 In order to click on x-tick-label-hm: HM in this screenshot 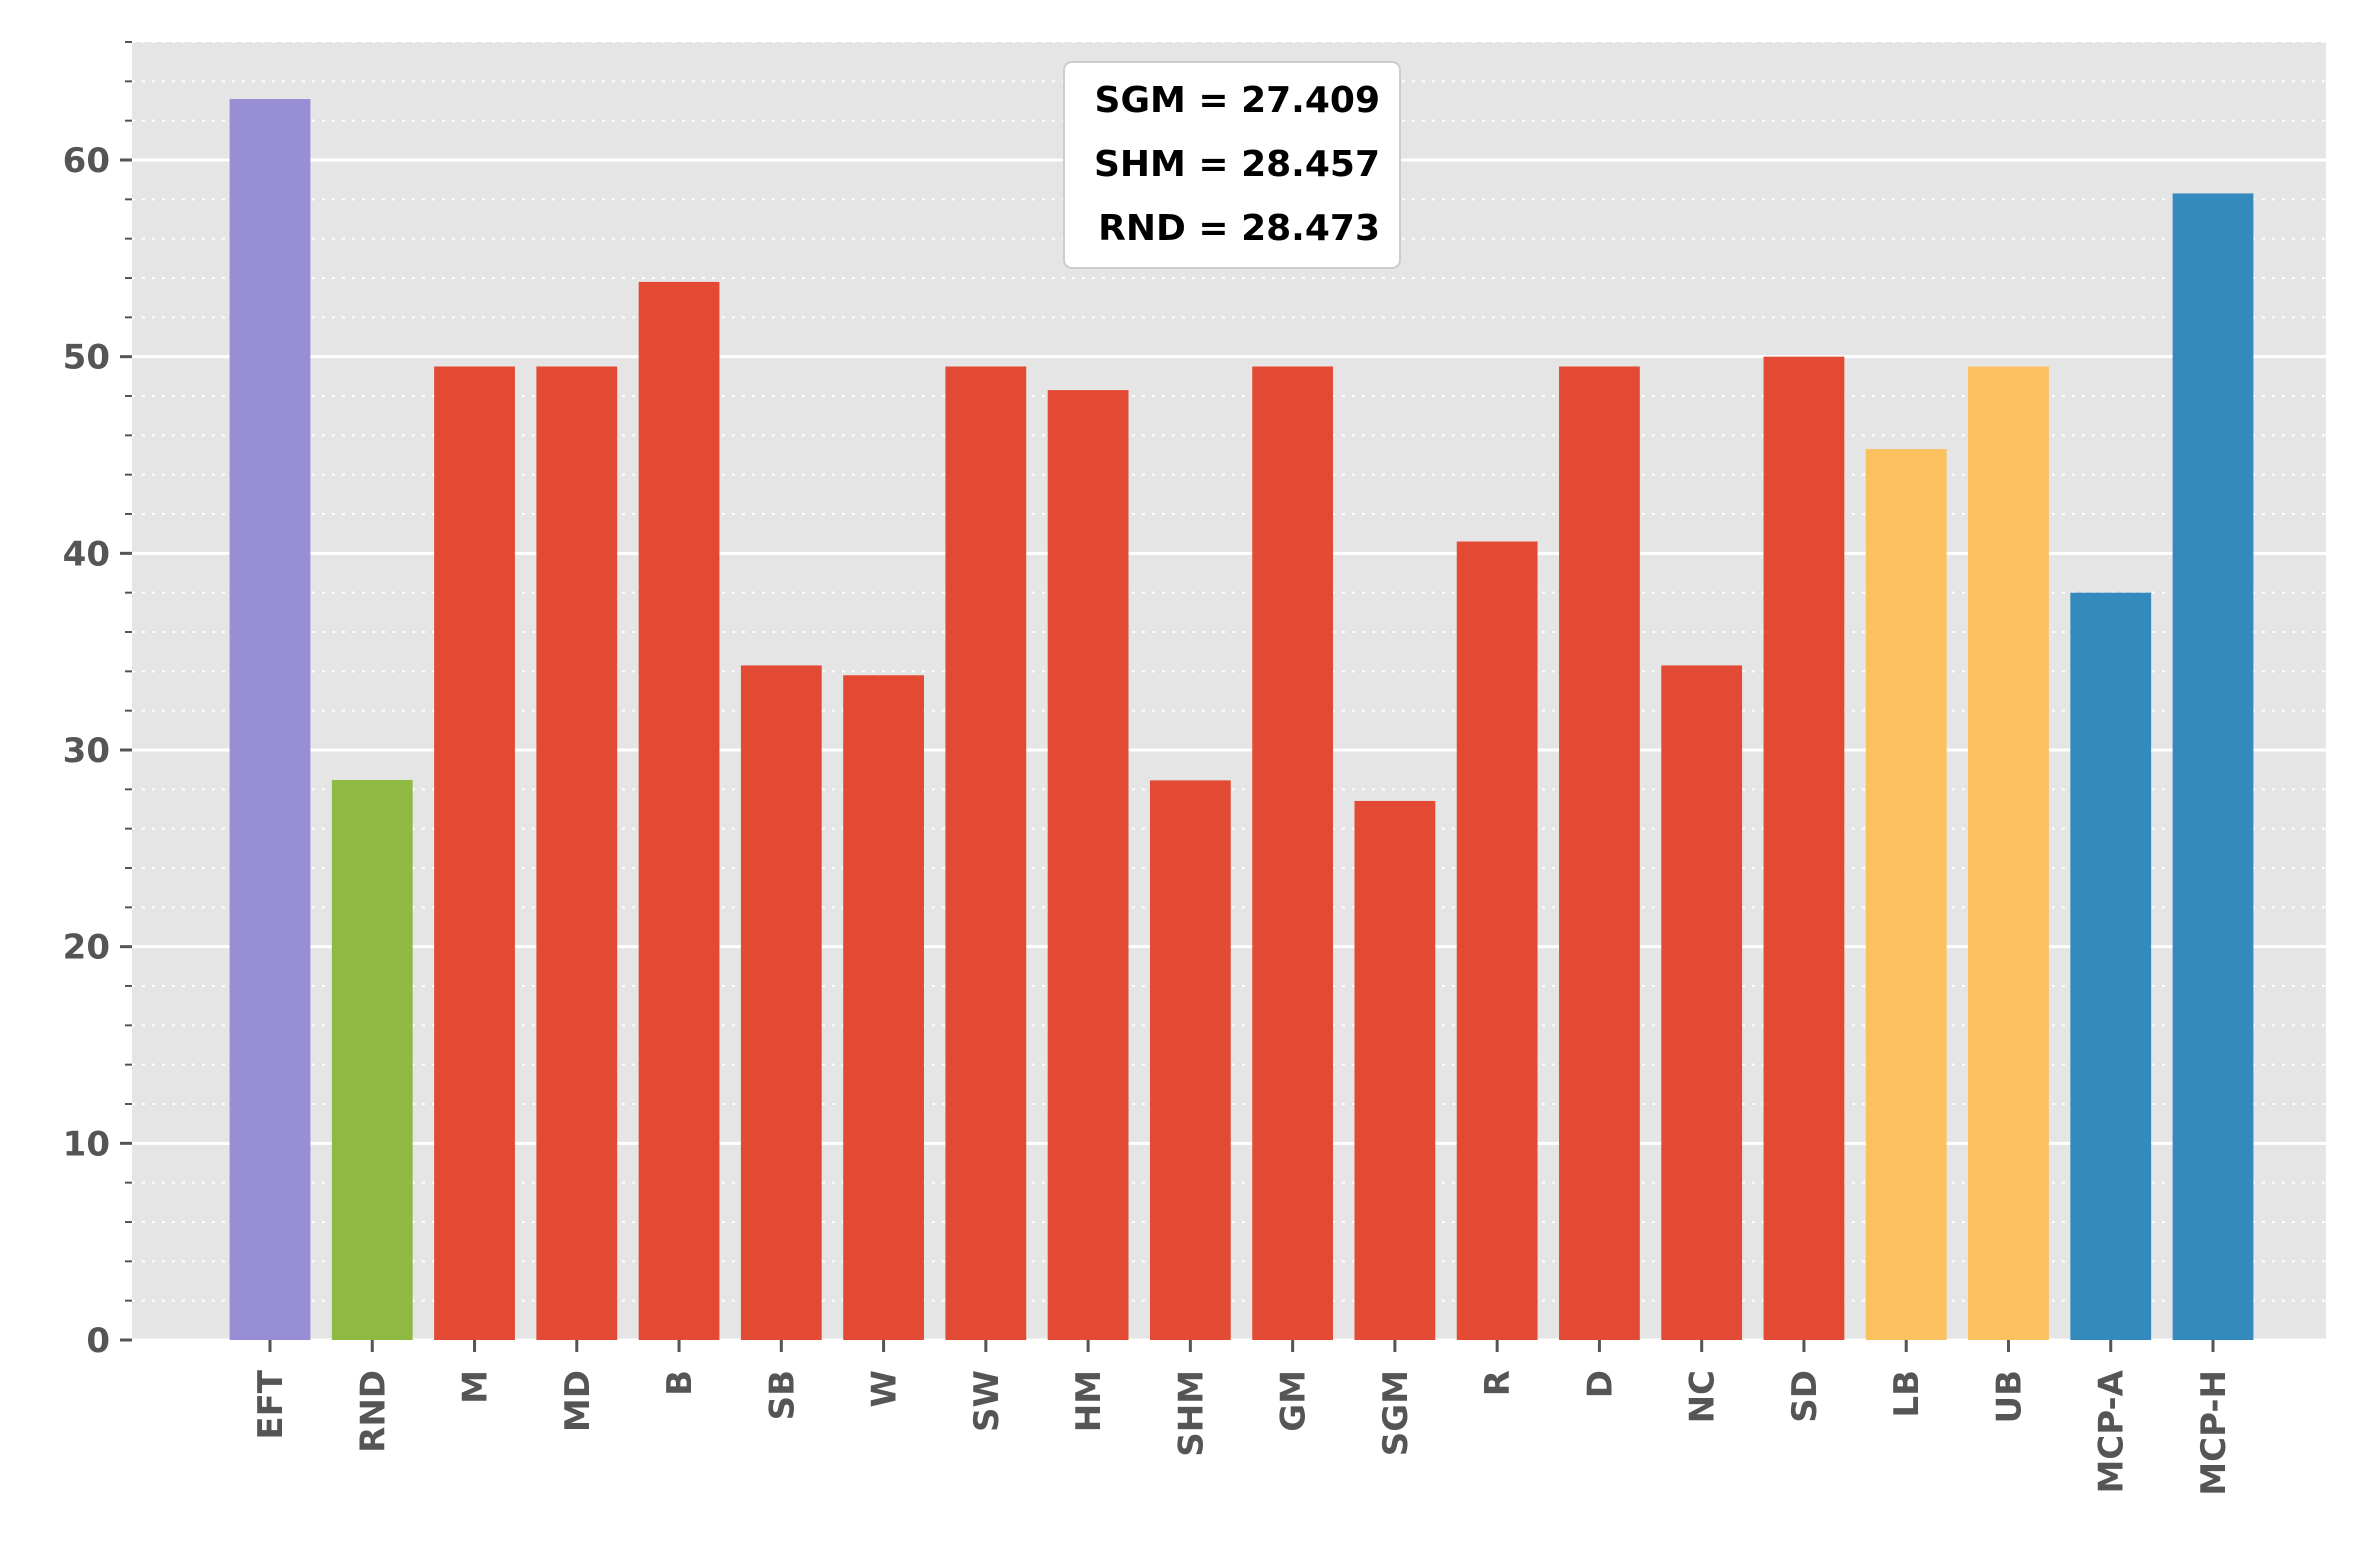, I will do `click(1089, 1401)`.